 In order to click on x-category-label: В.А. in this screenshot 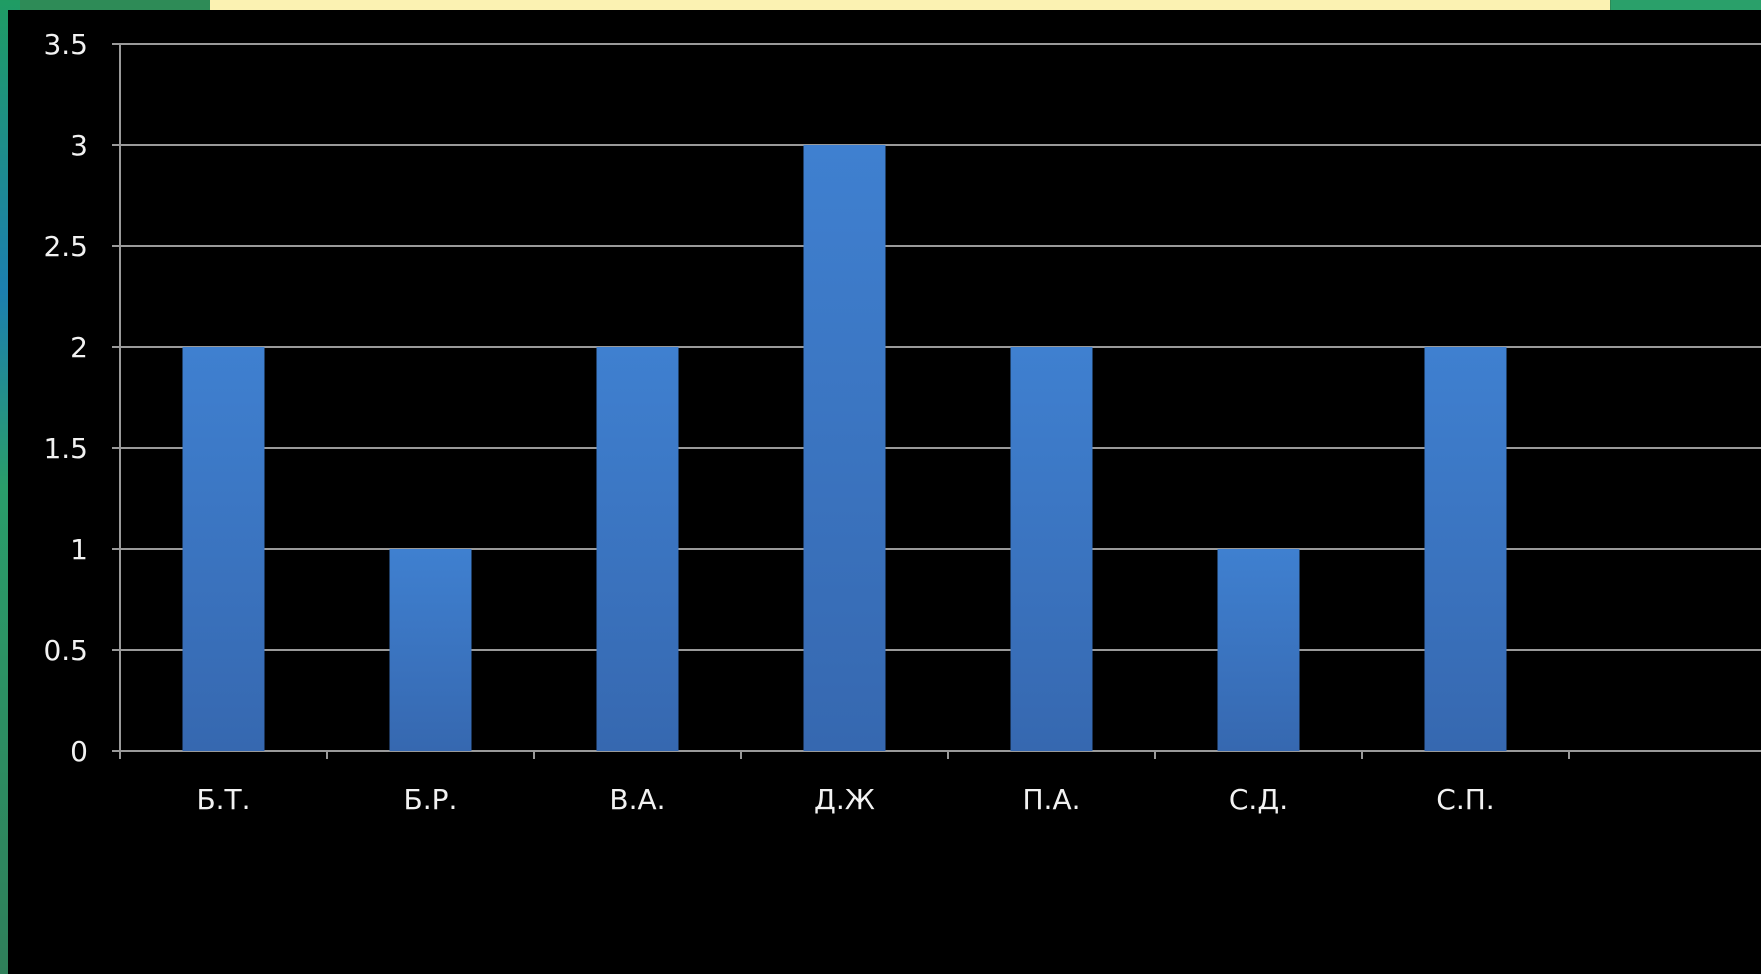, I will do `click(637, 799)`.